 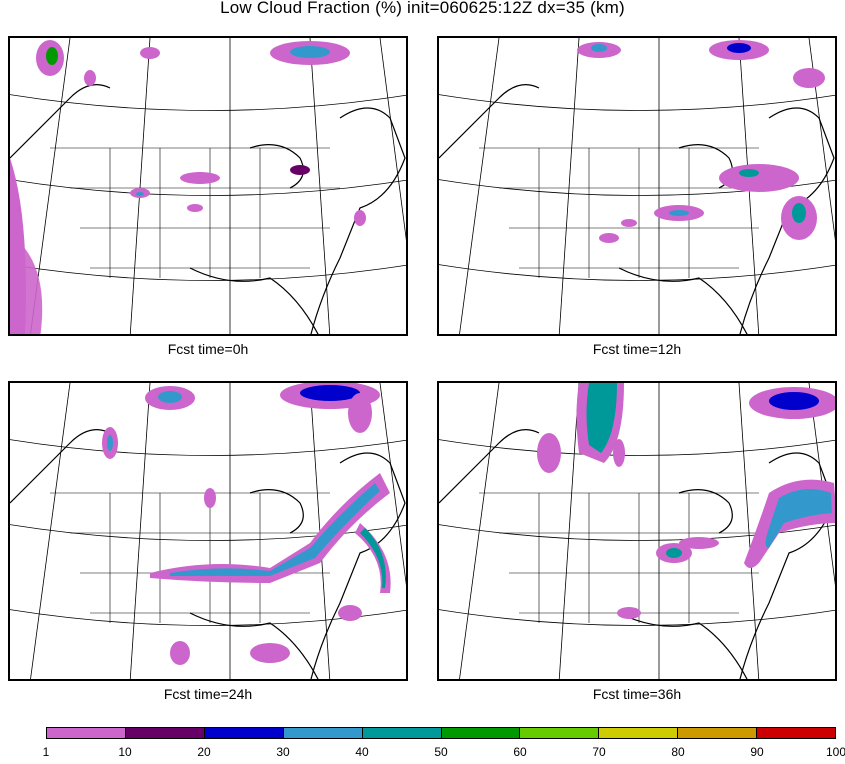 I want to click on color-scale-bar, so click(x=441, y=733).